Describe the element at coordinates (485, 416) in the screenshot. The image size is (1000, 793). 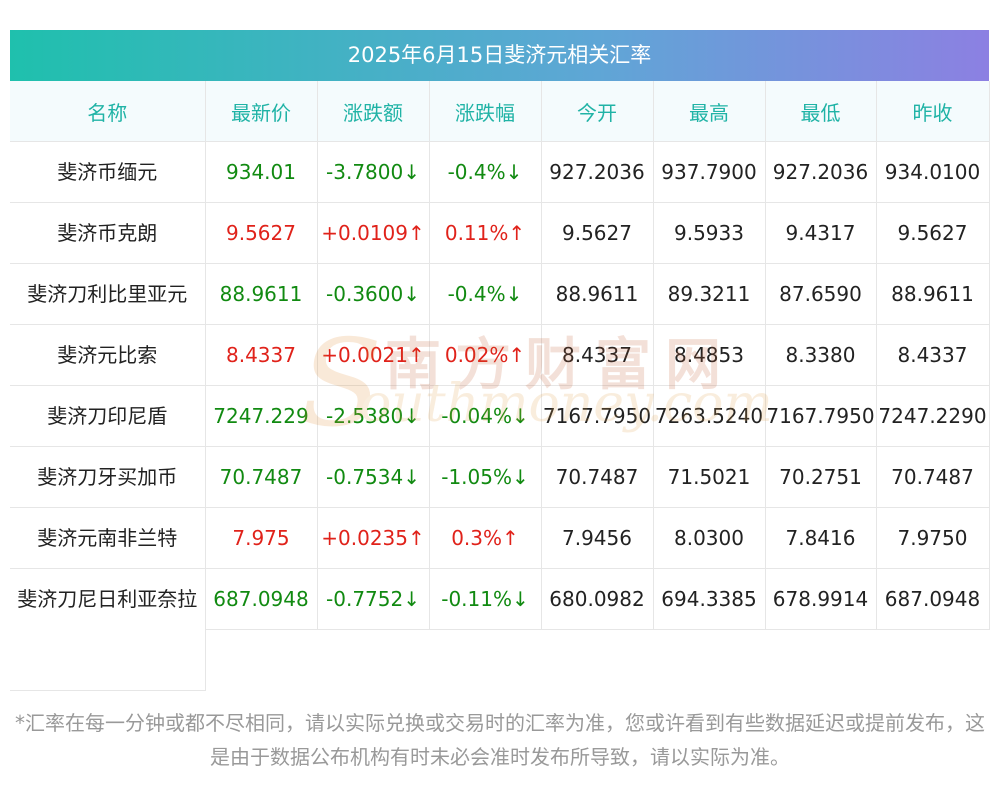
I see `cell-pct: -0.04%↓` at that location.